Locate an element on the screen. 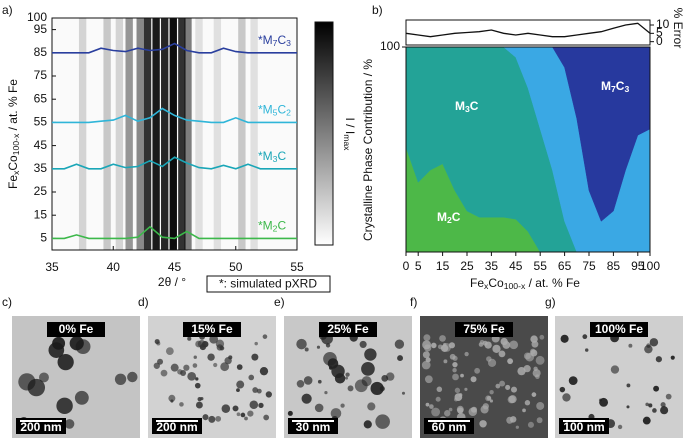 The image size is (685, 440). x-tick-label: 5 is located at coordinates (418, 266).